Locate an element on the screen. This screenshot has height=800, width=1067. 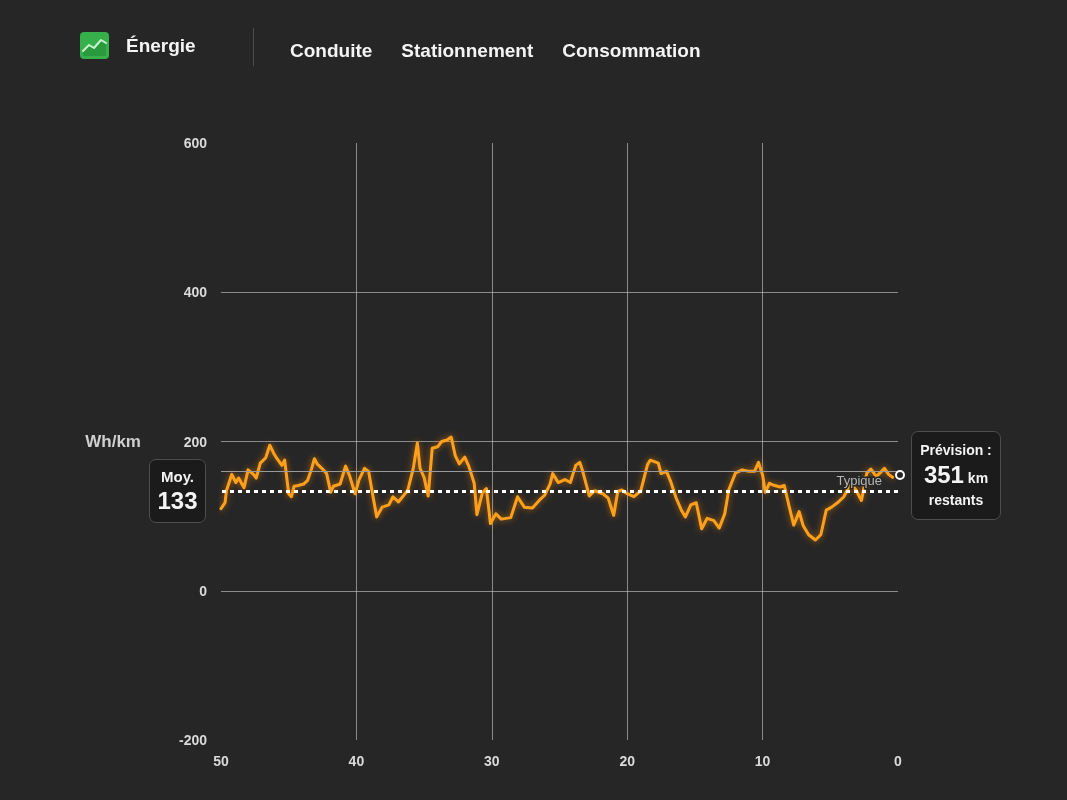
x-tick-label: 40 is located at coordinates (356, 761).